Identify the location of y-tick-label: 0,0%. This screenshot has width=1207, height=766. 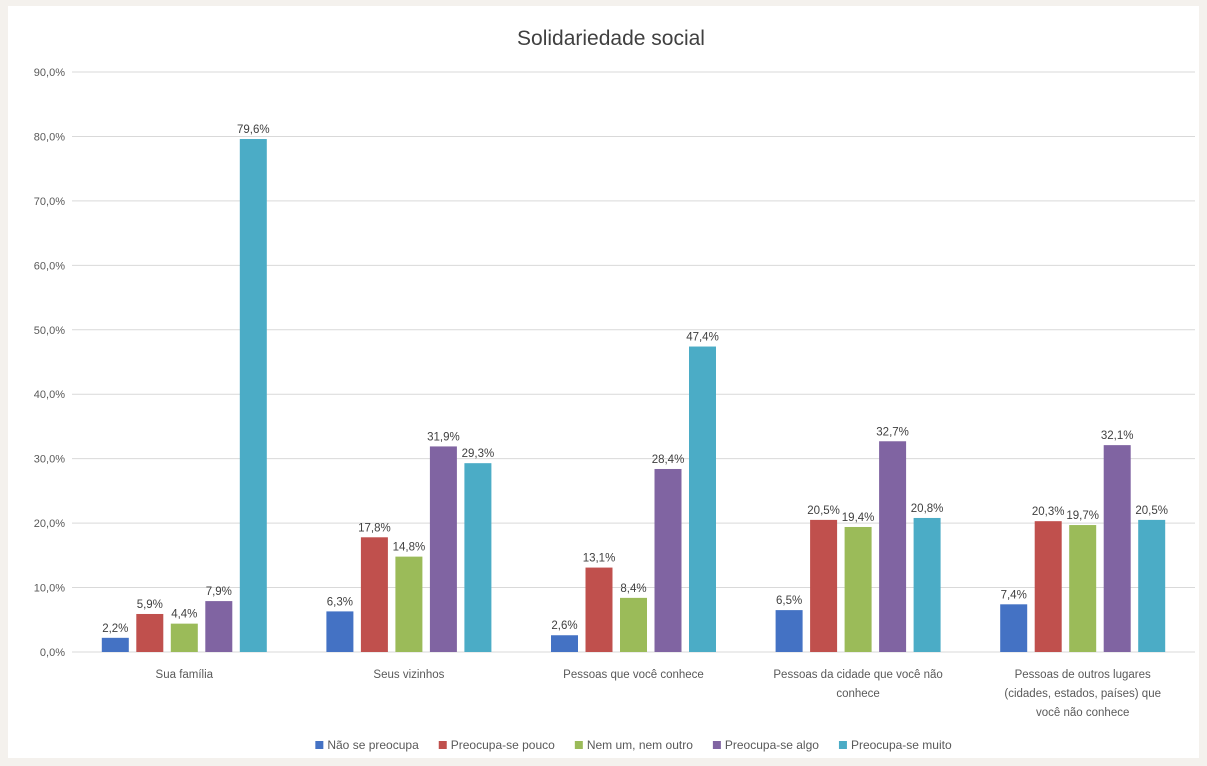
(52, 653).